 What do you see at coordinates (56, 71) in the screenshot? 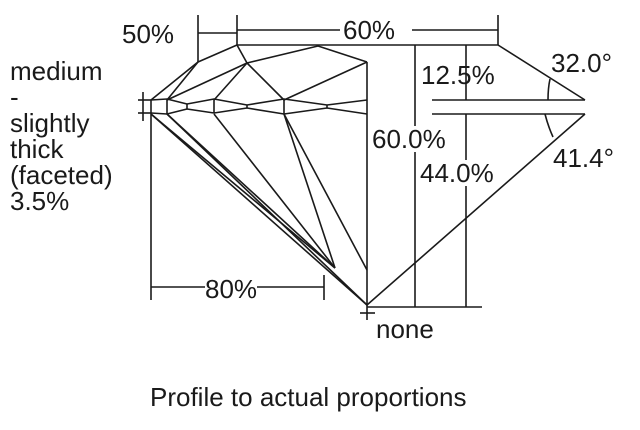
I see `girdle-line: medium` at bounding box center [56, 71].